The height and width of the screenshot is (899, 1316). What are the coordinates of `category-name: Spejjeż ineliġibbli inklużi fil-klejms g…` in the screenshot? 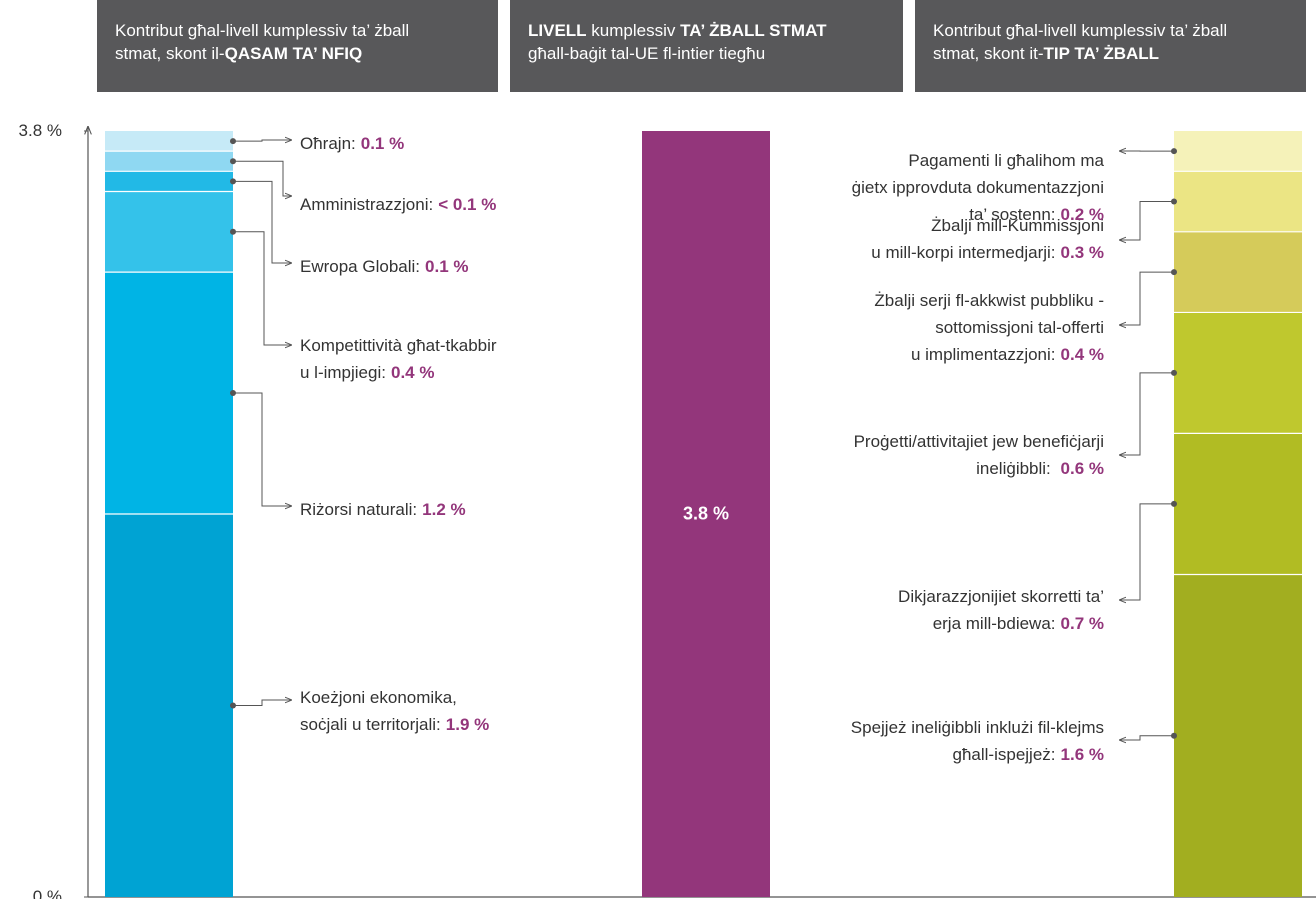 It's located at (977, 741).